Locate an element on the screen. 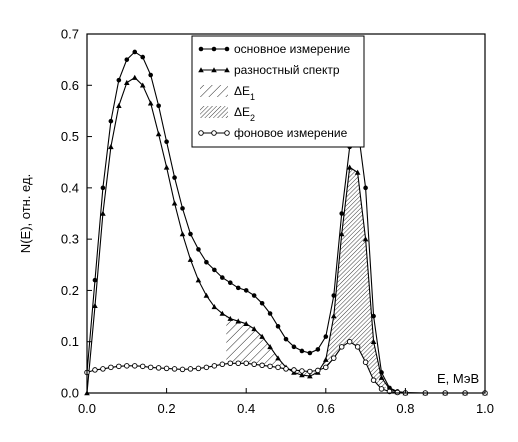 The width and height of the screenshot is (518, 442). legend-label: фоновое измерение is located at coordinates (291, 133).